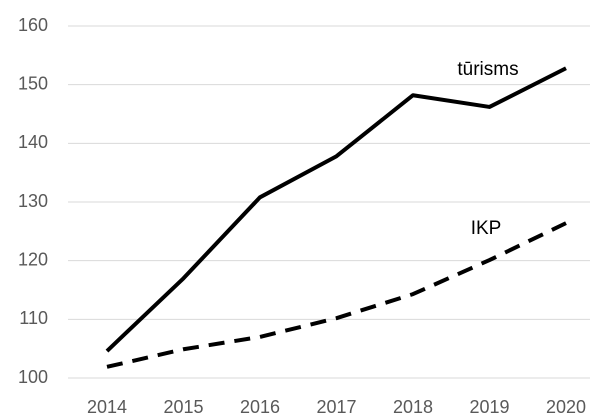  What do you see at coordinates (260, 407) in the screenshot?
I see `x-tick-label: 2016` at bounding box center [260, 407].